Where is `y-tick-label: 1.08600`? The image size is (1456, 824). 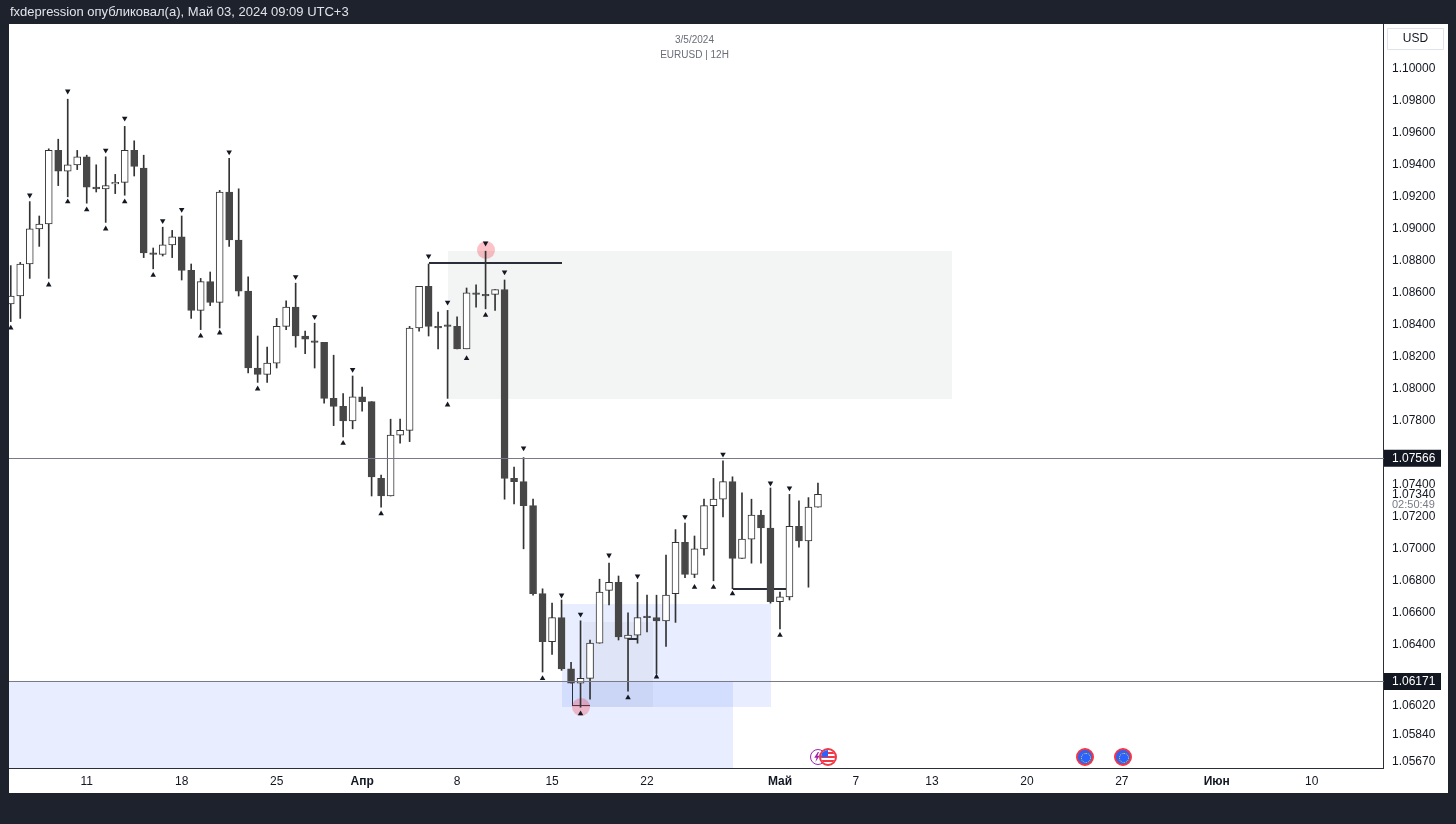
y-tick-label: 1.08600 is located at coordinates (1414, 292).